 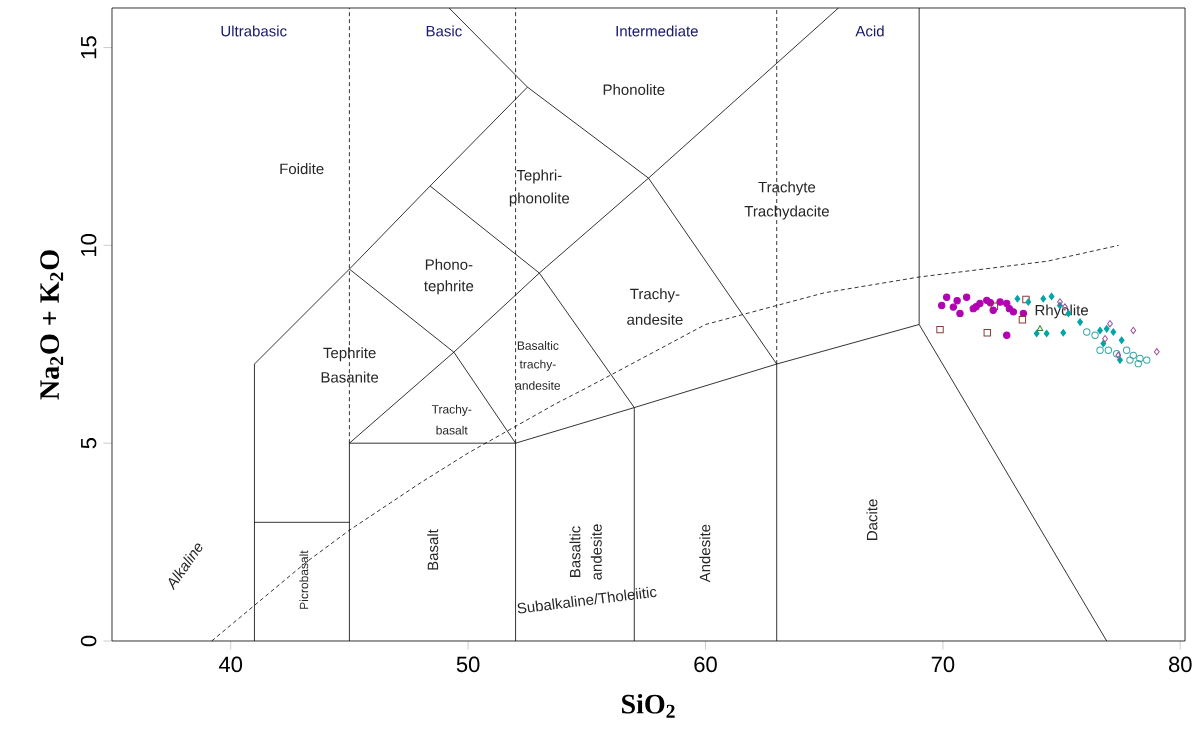 What do you see at coordinates (89, 47) in the screenshot?
I see `y-tick-label: 15` at bounding box center [89, 47].